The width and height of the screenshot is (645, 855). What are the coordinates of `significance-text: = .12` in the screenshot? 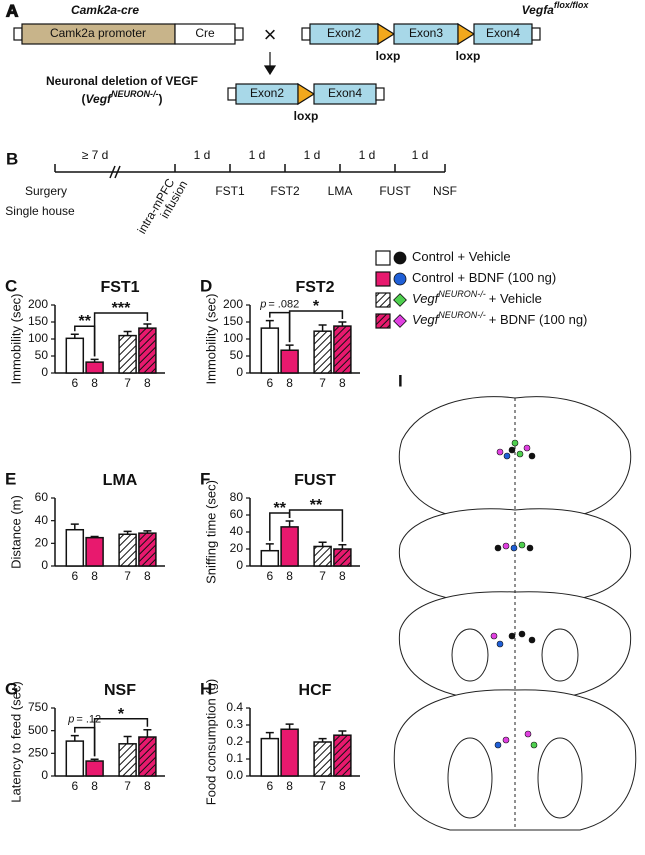 It's located at (88, 720).